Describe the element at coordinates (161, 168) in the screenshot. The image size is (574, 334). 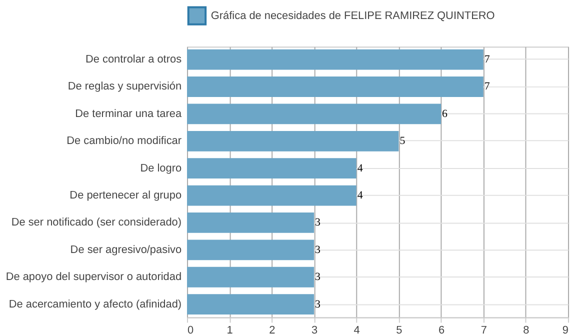
I see `y-tick-label: De logro` at that location.